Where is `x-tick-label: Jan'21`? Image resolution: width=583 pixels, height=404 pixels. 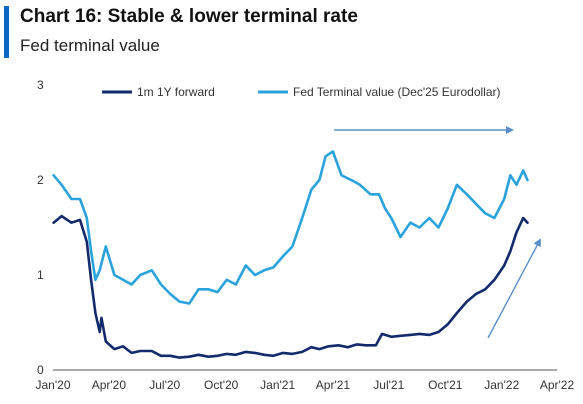
x-tick-label: Jan'21 is located at coordinates (277, 385).